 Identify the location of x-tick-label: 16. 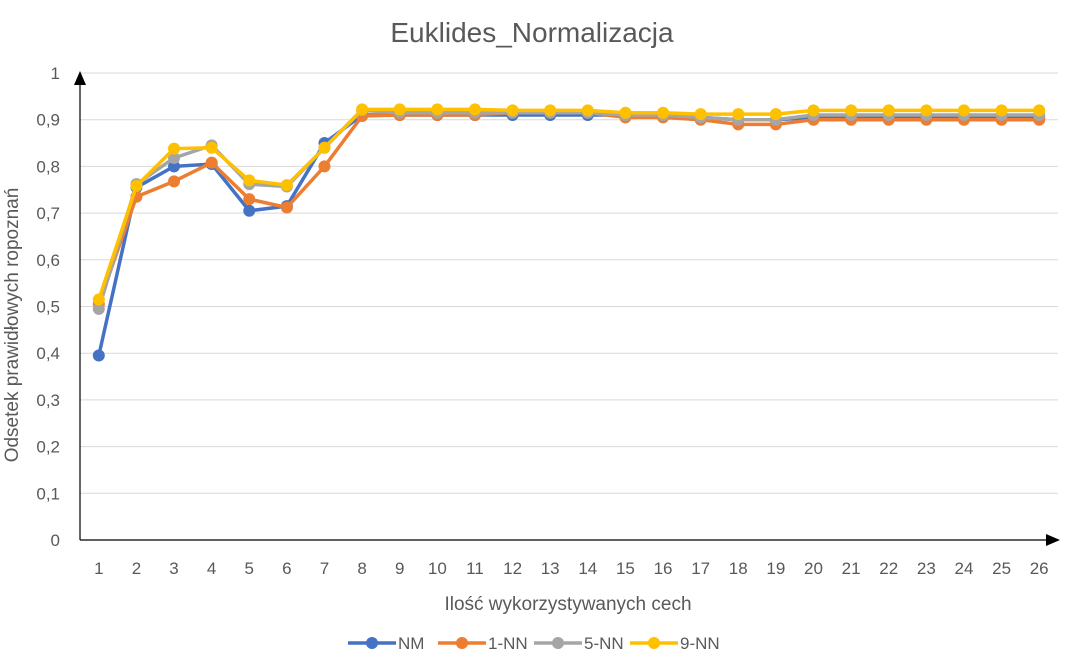
(663, 568).